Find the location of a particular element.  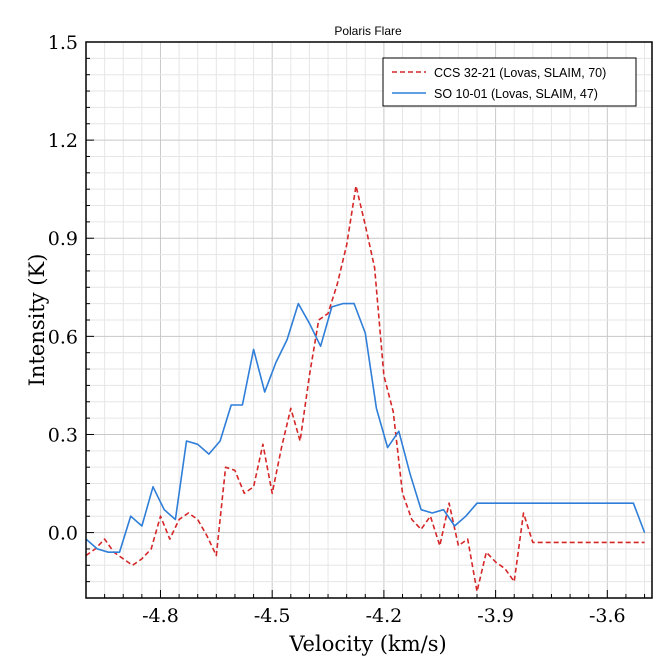

legend-label-so: SO 10-01 (Lovas, SLAIM, 47) is located at coordinates (516, 94).